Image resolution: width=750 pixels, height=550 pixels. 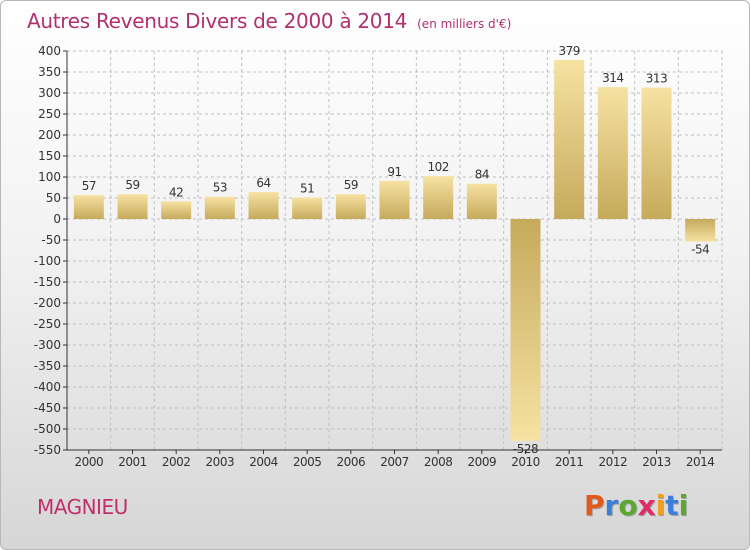 I want to click on bar-2002, so click(x=176, y=210).